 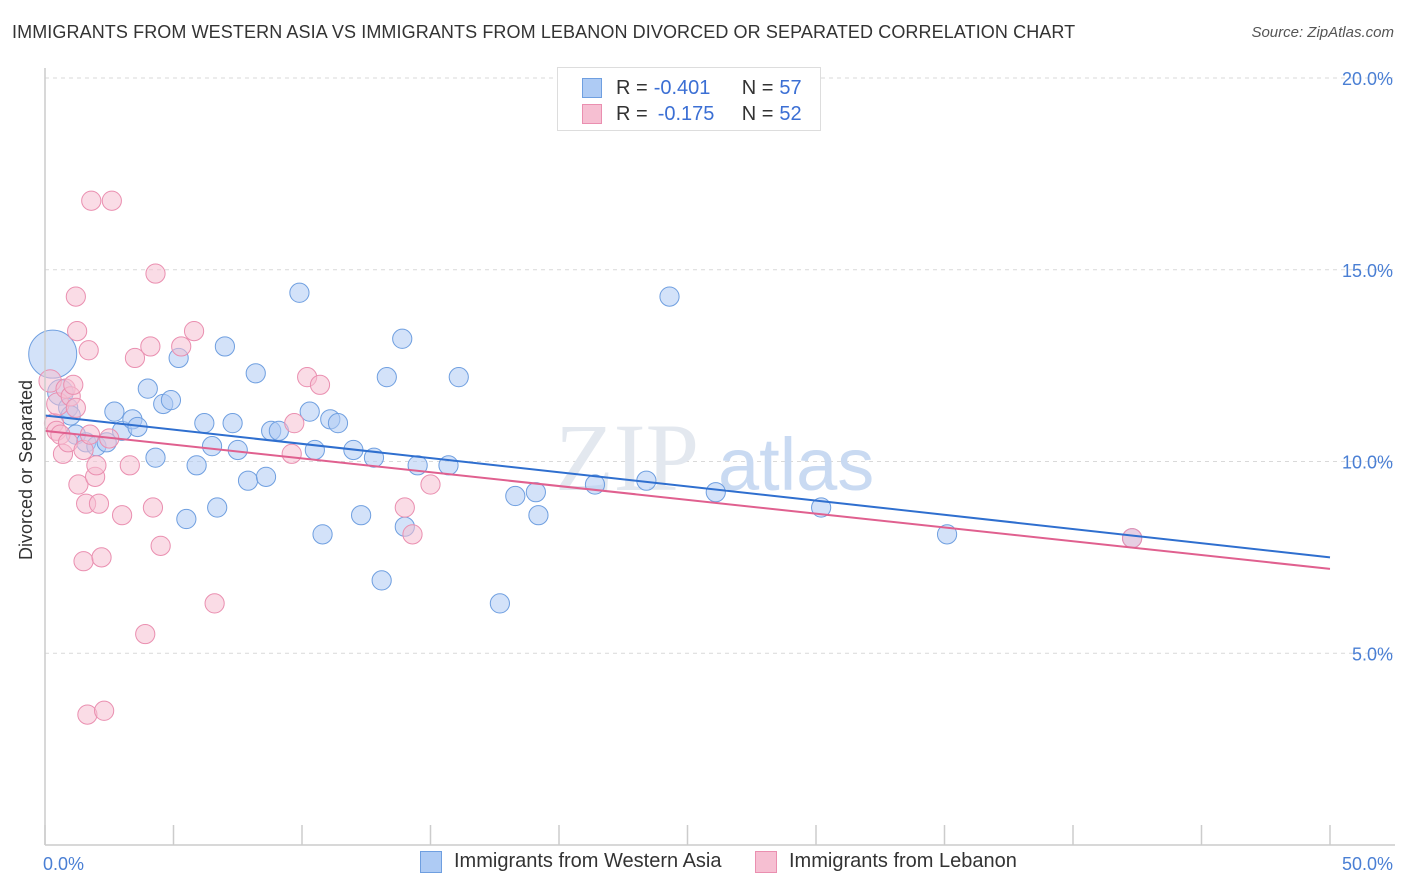 I want to click on y-axis-title: Divorced or Separated, so click(x=26, y=470).